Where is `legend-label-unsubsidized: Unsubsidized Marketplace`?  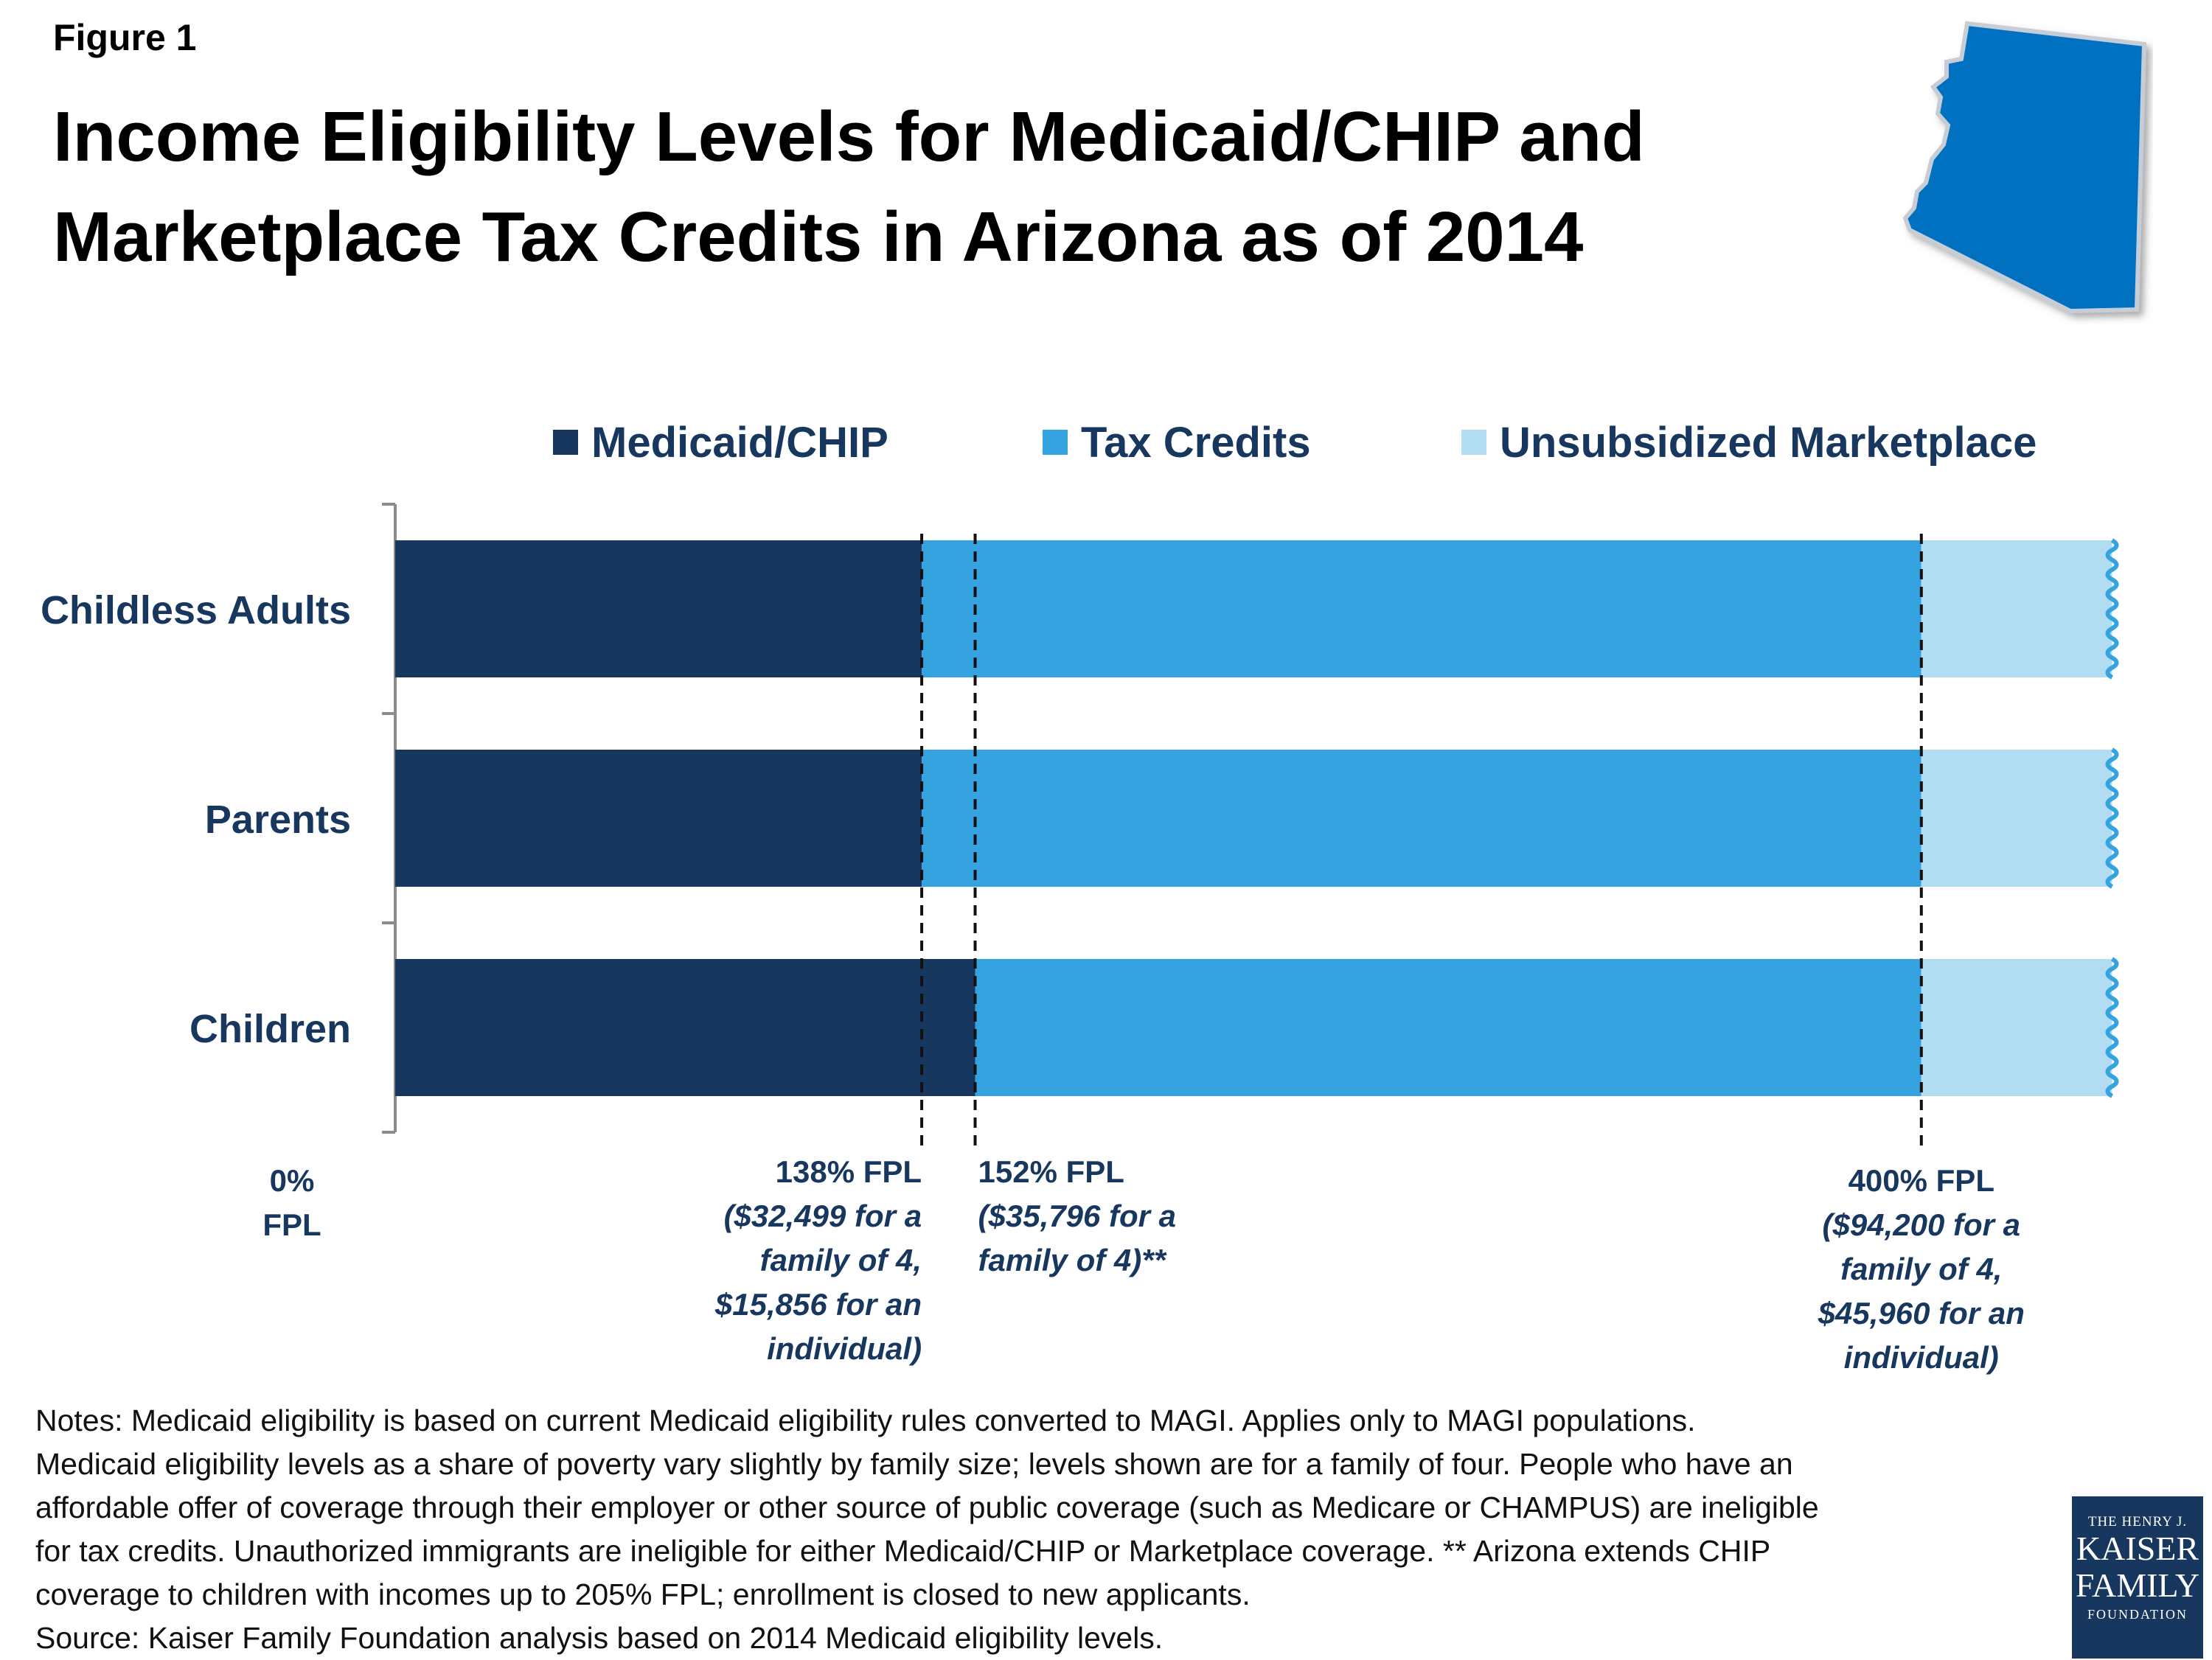 legend-label-unsubsidized: Unsubsidized Marketplace is located at coordinates (1768, 442).